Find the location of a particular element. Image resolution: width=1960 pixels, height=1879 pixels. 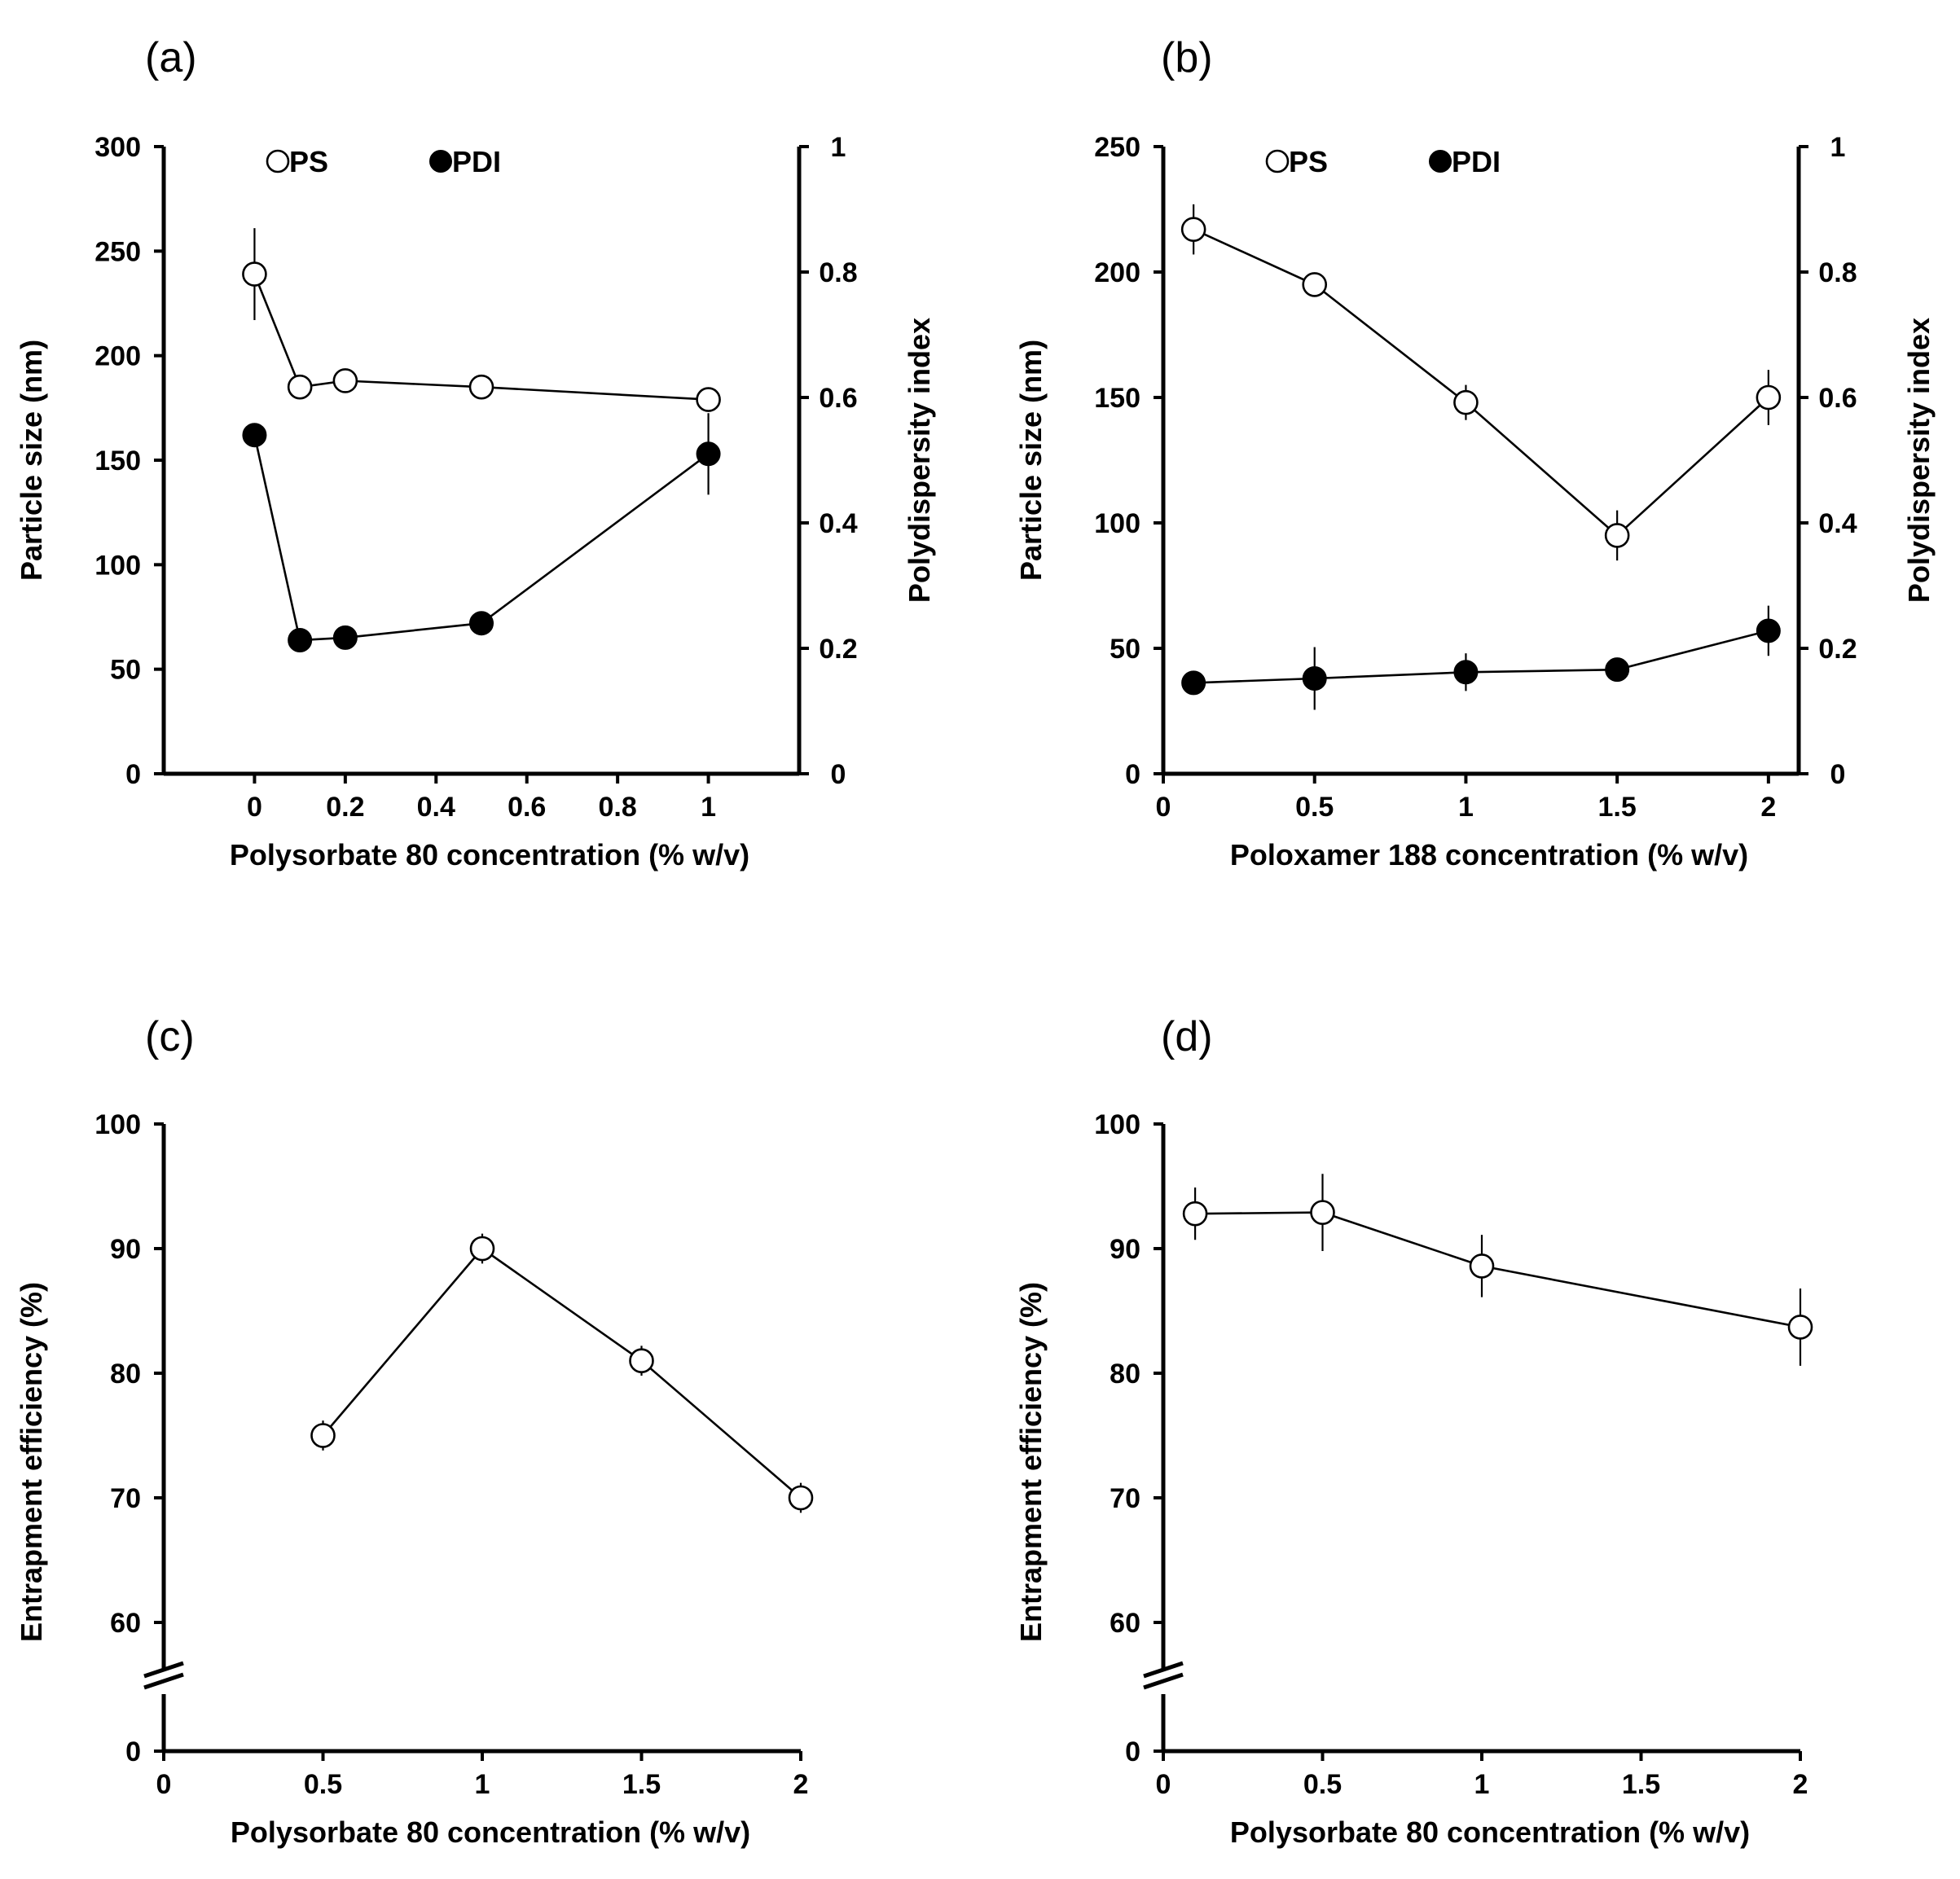

panel-label: (c) is located at coordinates (170, 1036).